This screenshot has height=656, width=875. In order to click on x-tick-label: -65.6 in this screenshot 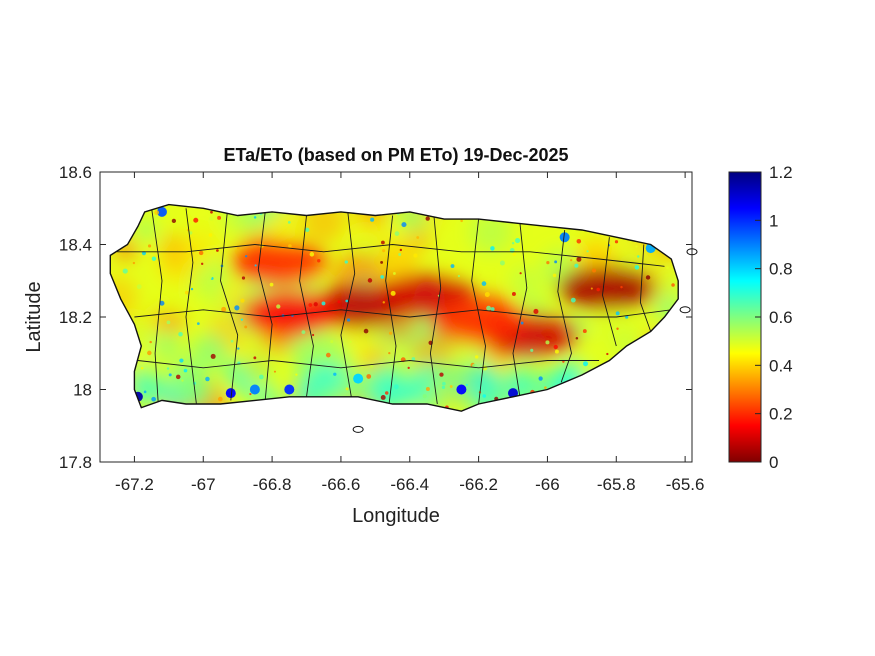, I will do `click(685, 484)`.